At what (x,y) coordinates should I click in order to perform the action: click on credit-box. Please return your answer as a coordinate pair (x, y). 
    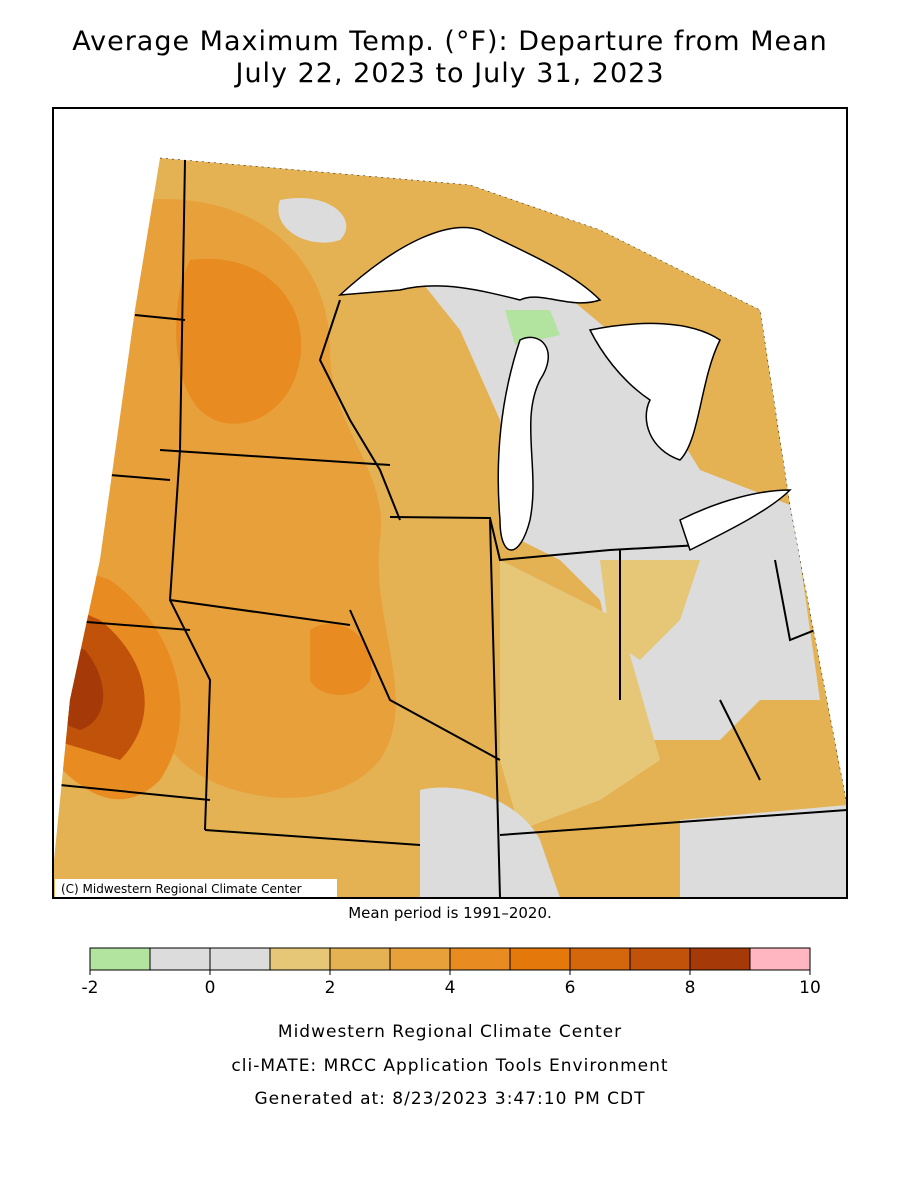
    Looking at the image, I should click on (196, 888).